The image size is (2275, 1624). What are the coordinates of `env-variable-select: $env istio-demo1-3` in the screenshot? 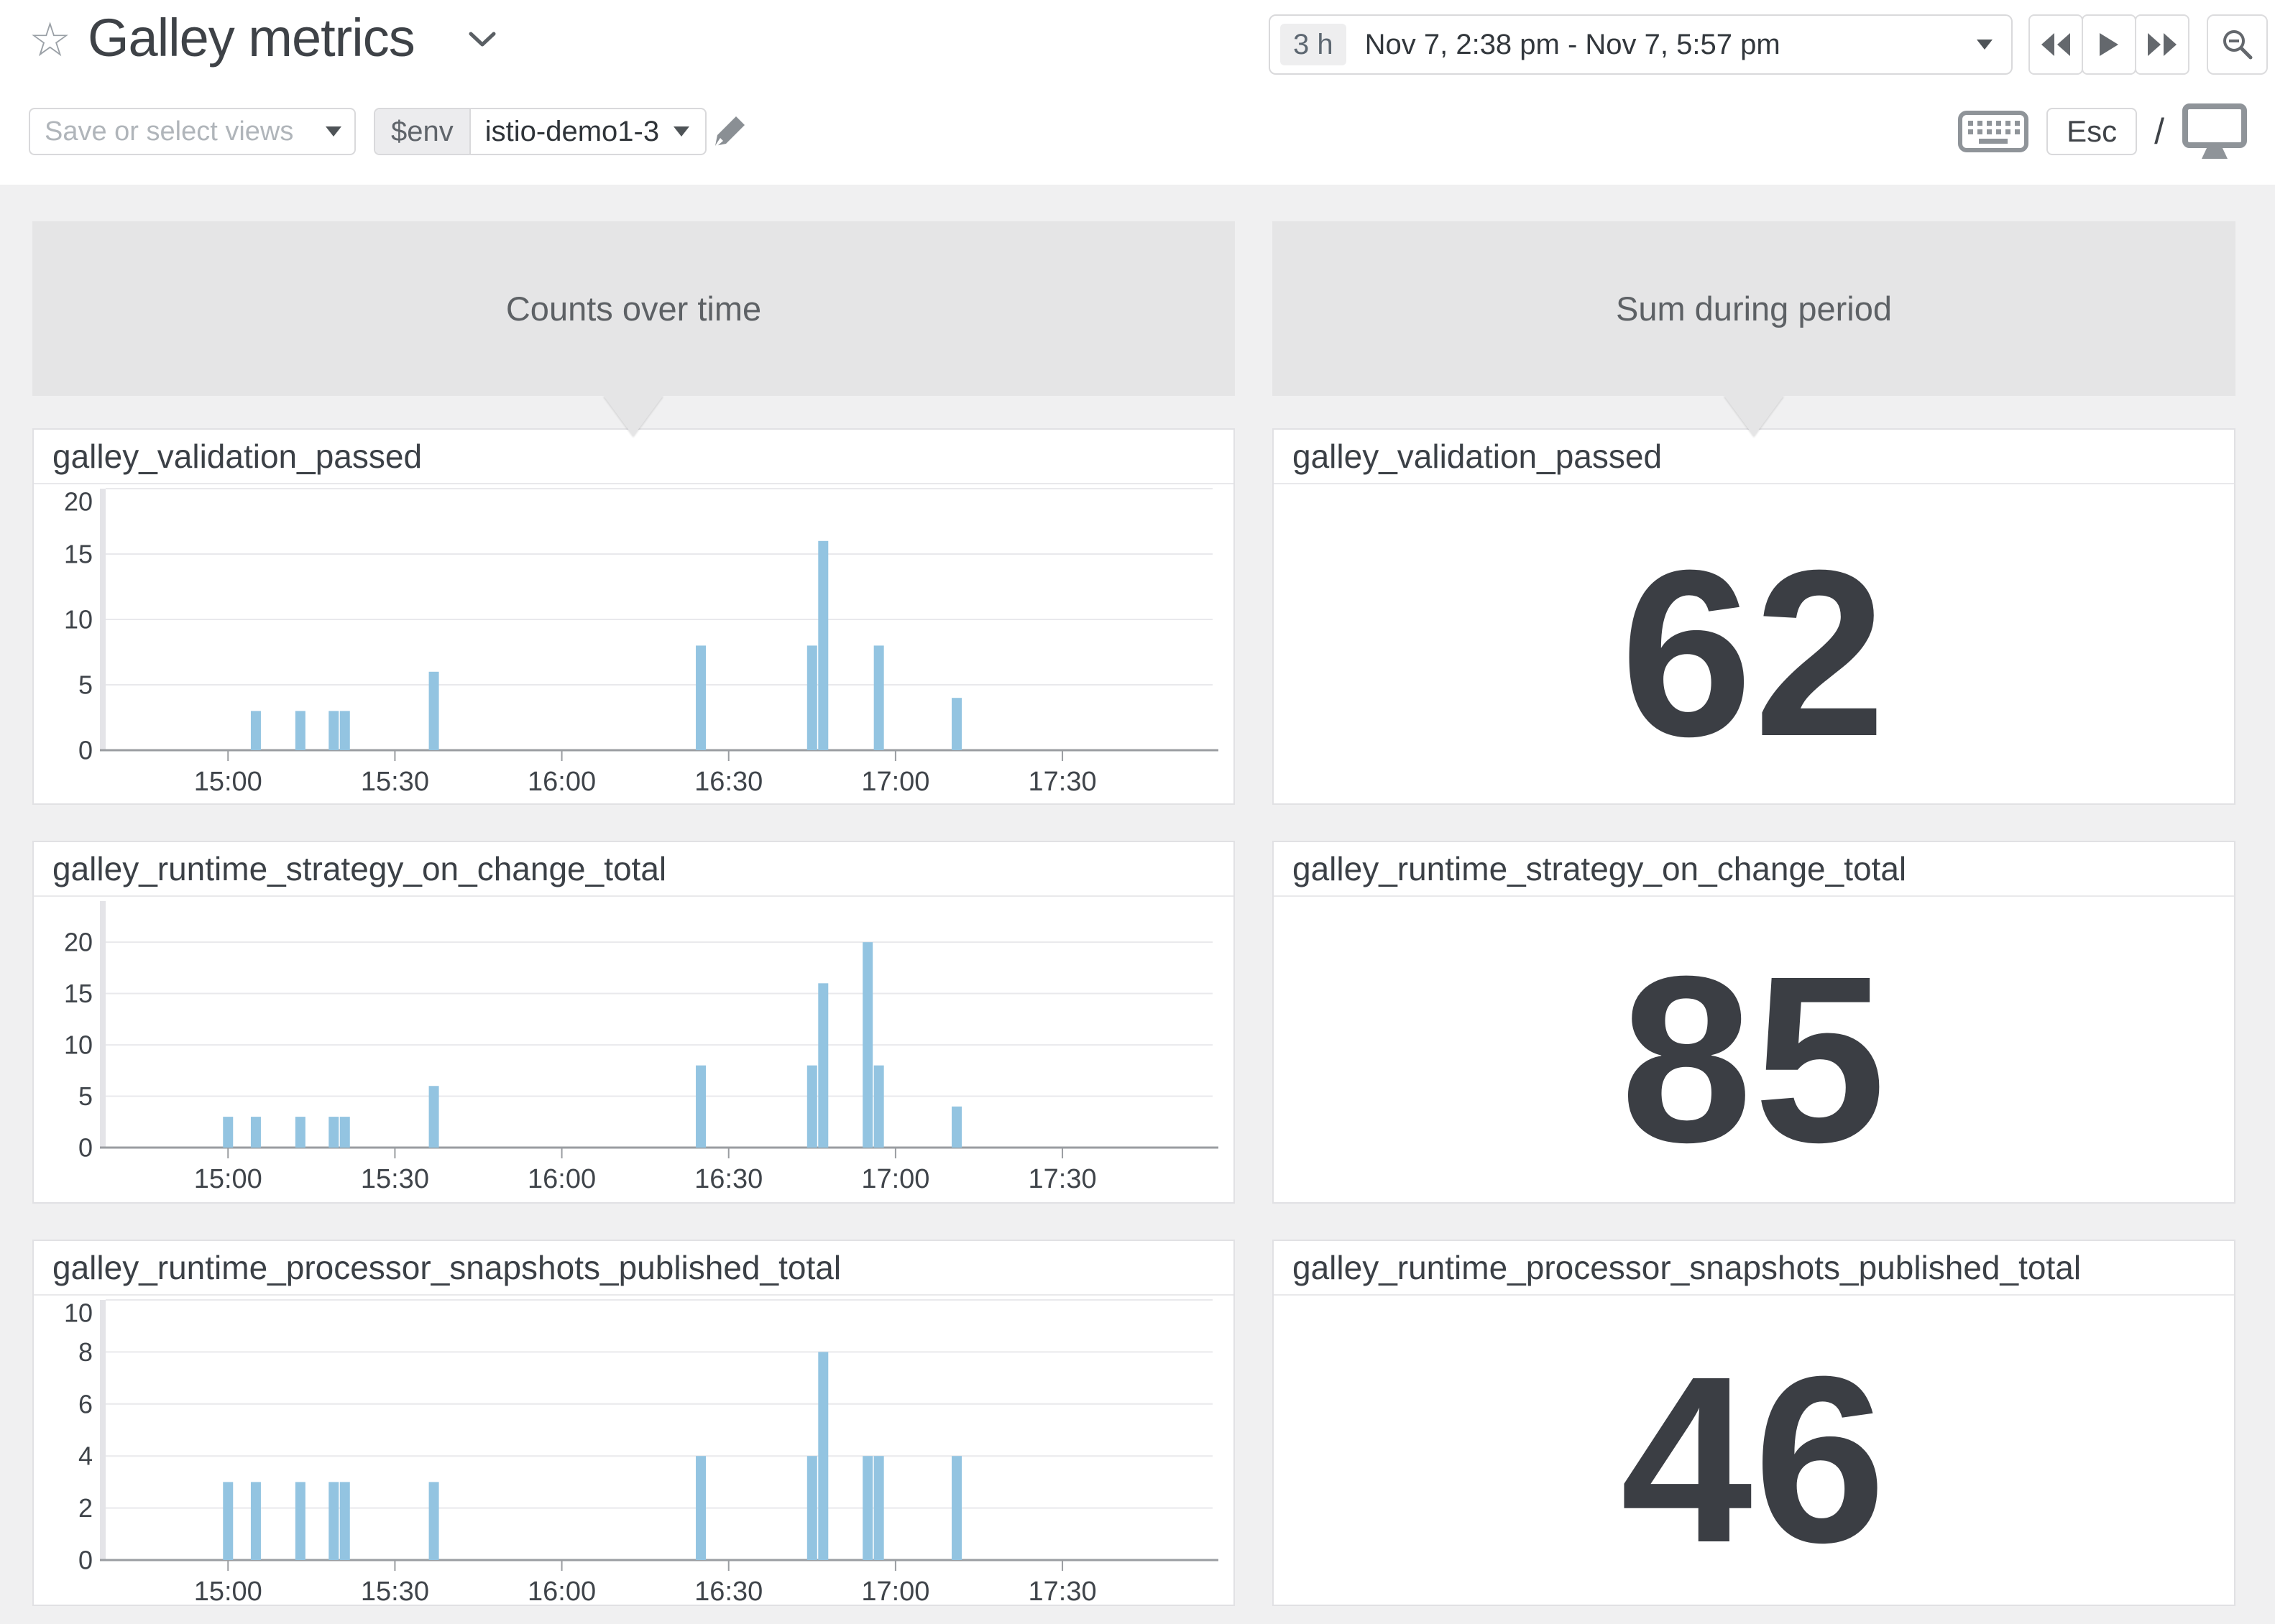 It's located at (540, 131).